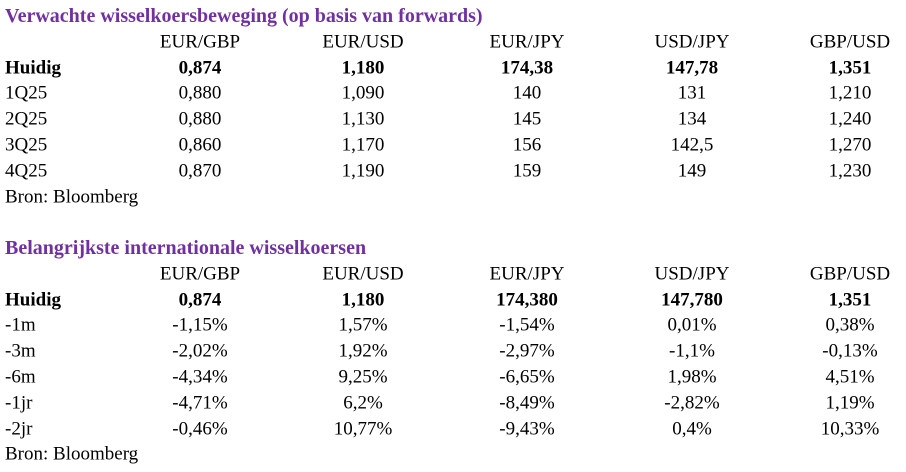 The width and height of the screenshot is (906, 472). Describe the element at coordinates (363, 377) in the screenshot. I see `table-cell: 9,25%` at that location.